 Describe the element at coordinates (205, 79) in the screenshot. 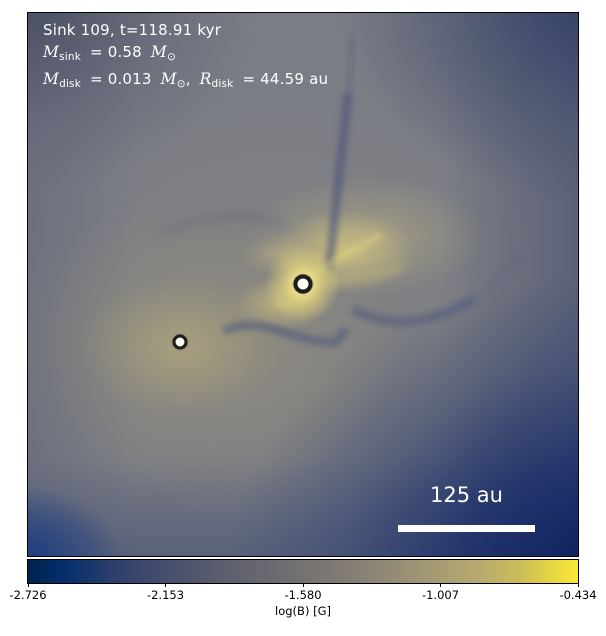

I see `rdisk-symbol: R` at that location.